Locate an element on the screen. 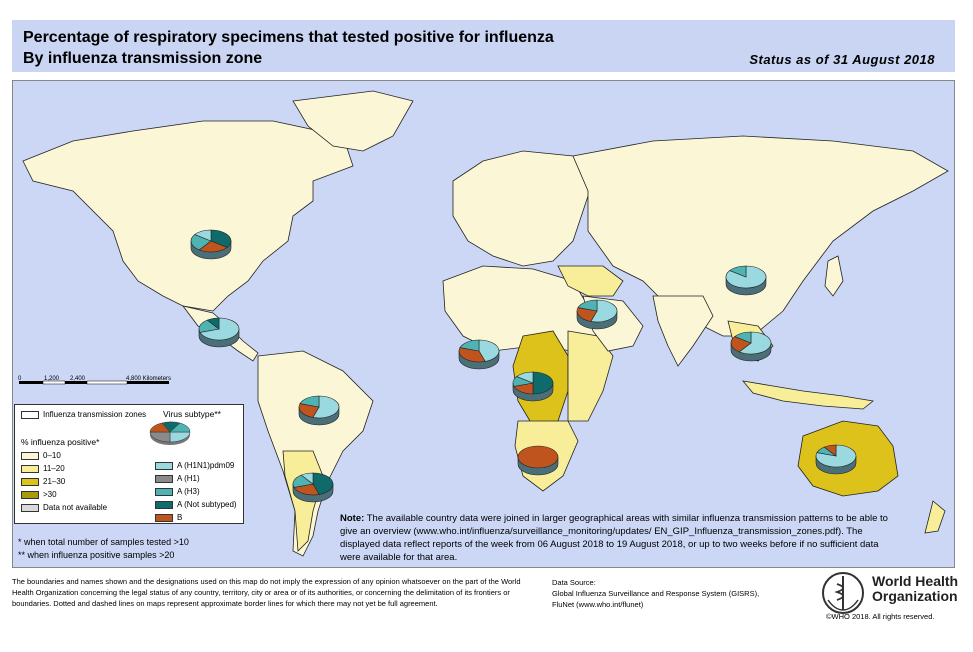  pie-central-america is located at coordinates (219, 332).